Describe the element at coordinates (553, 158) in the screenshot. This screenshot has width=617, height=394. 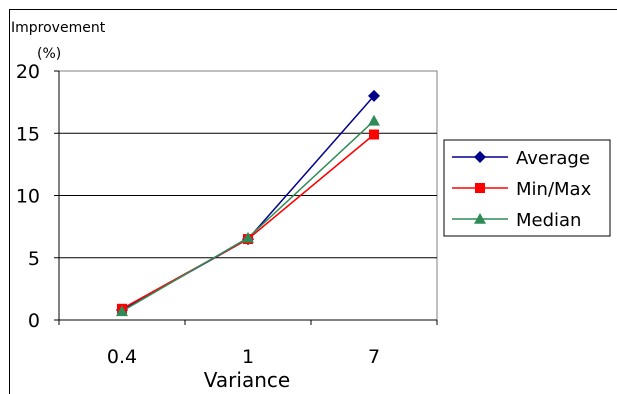
I see `legend-label-average: Average` at that location.